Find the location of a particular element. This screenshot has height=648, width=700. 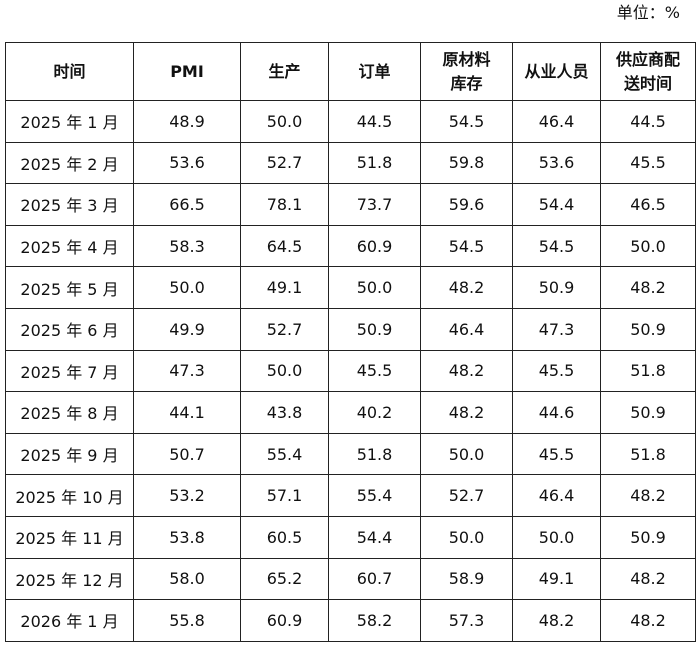

table-row: 2025 年 5 月 50.0 49.1 50.0 48.2 50.9 48.2 is located at coordinates (350, 287).